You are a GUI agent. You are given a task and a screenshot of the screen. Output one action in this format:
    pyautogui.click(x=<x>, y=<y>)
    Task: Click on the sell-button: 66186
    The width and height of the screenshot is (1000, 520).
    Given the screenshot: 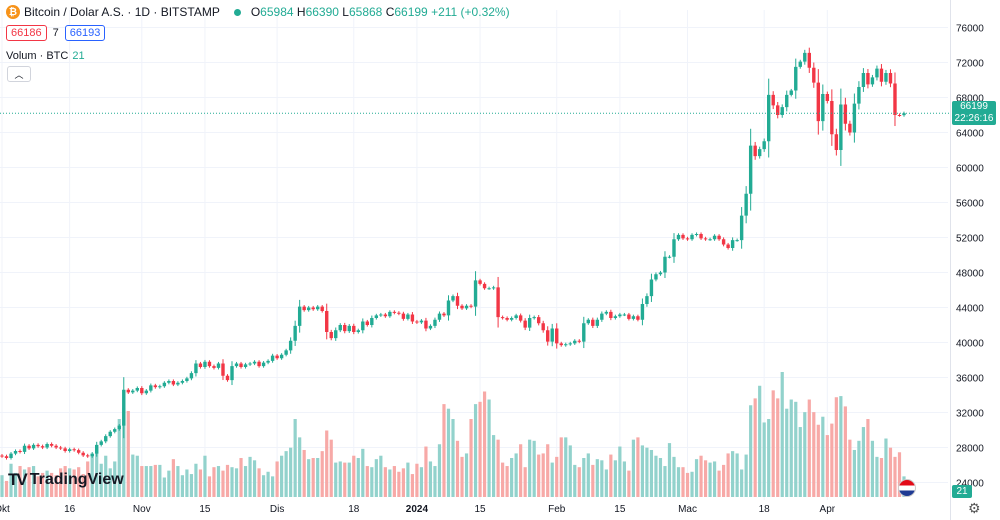 What is the action you would take?
    pyautogui.click(x=26, y=33)
    